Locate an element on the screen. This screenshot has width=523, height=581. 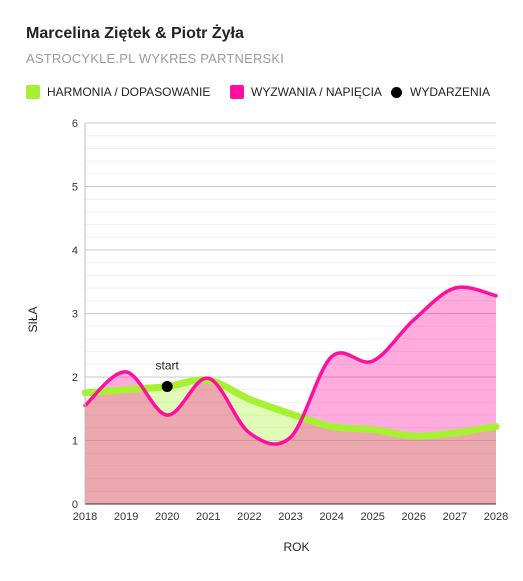
event-markers: start is located at coordinates (168, 376).